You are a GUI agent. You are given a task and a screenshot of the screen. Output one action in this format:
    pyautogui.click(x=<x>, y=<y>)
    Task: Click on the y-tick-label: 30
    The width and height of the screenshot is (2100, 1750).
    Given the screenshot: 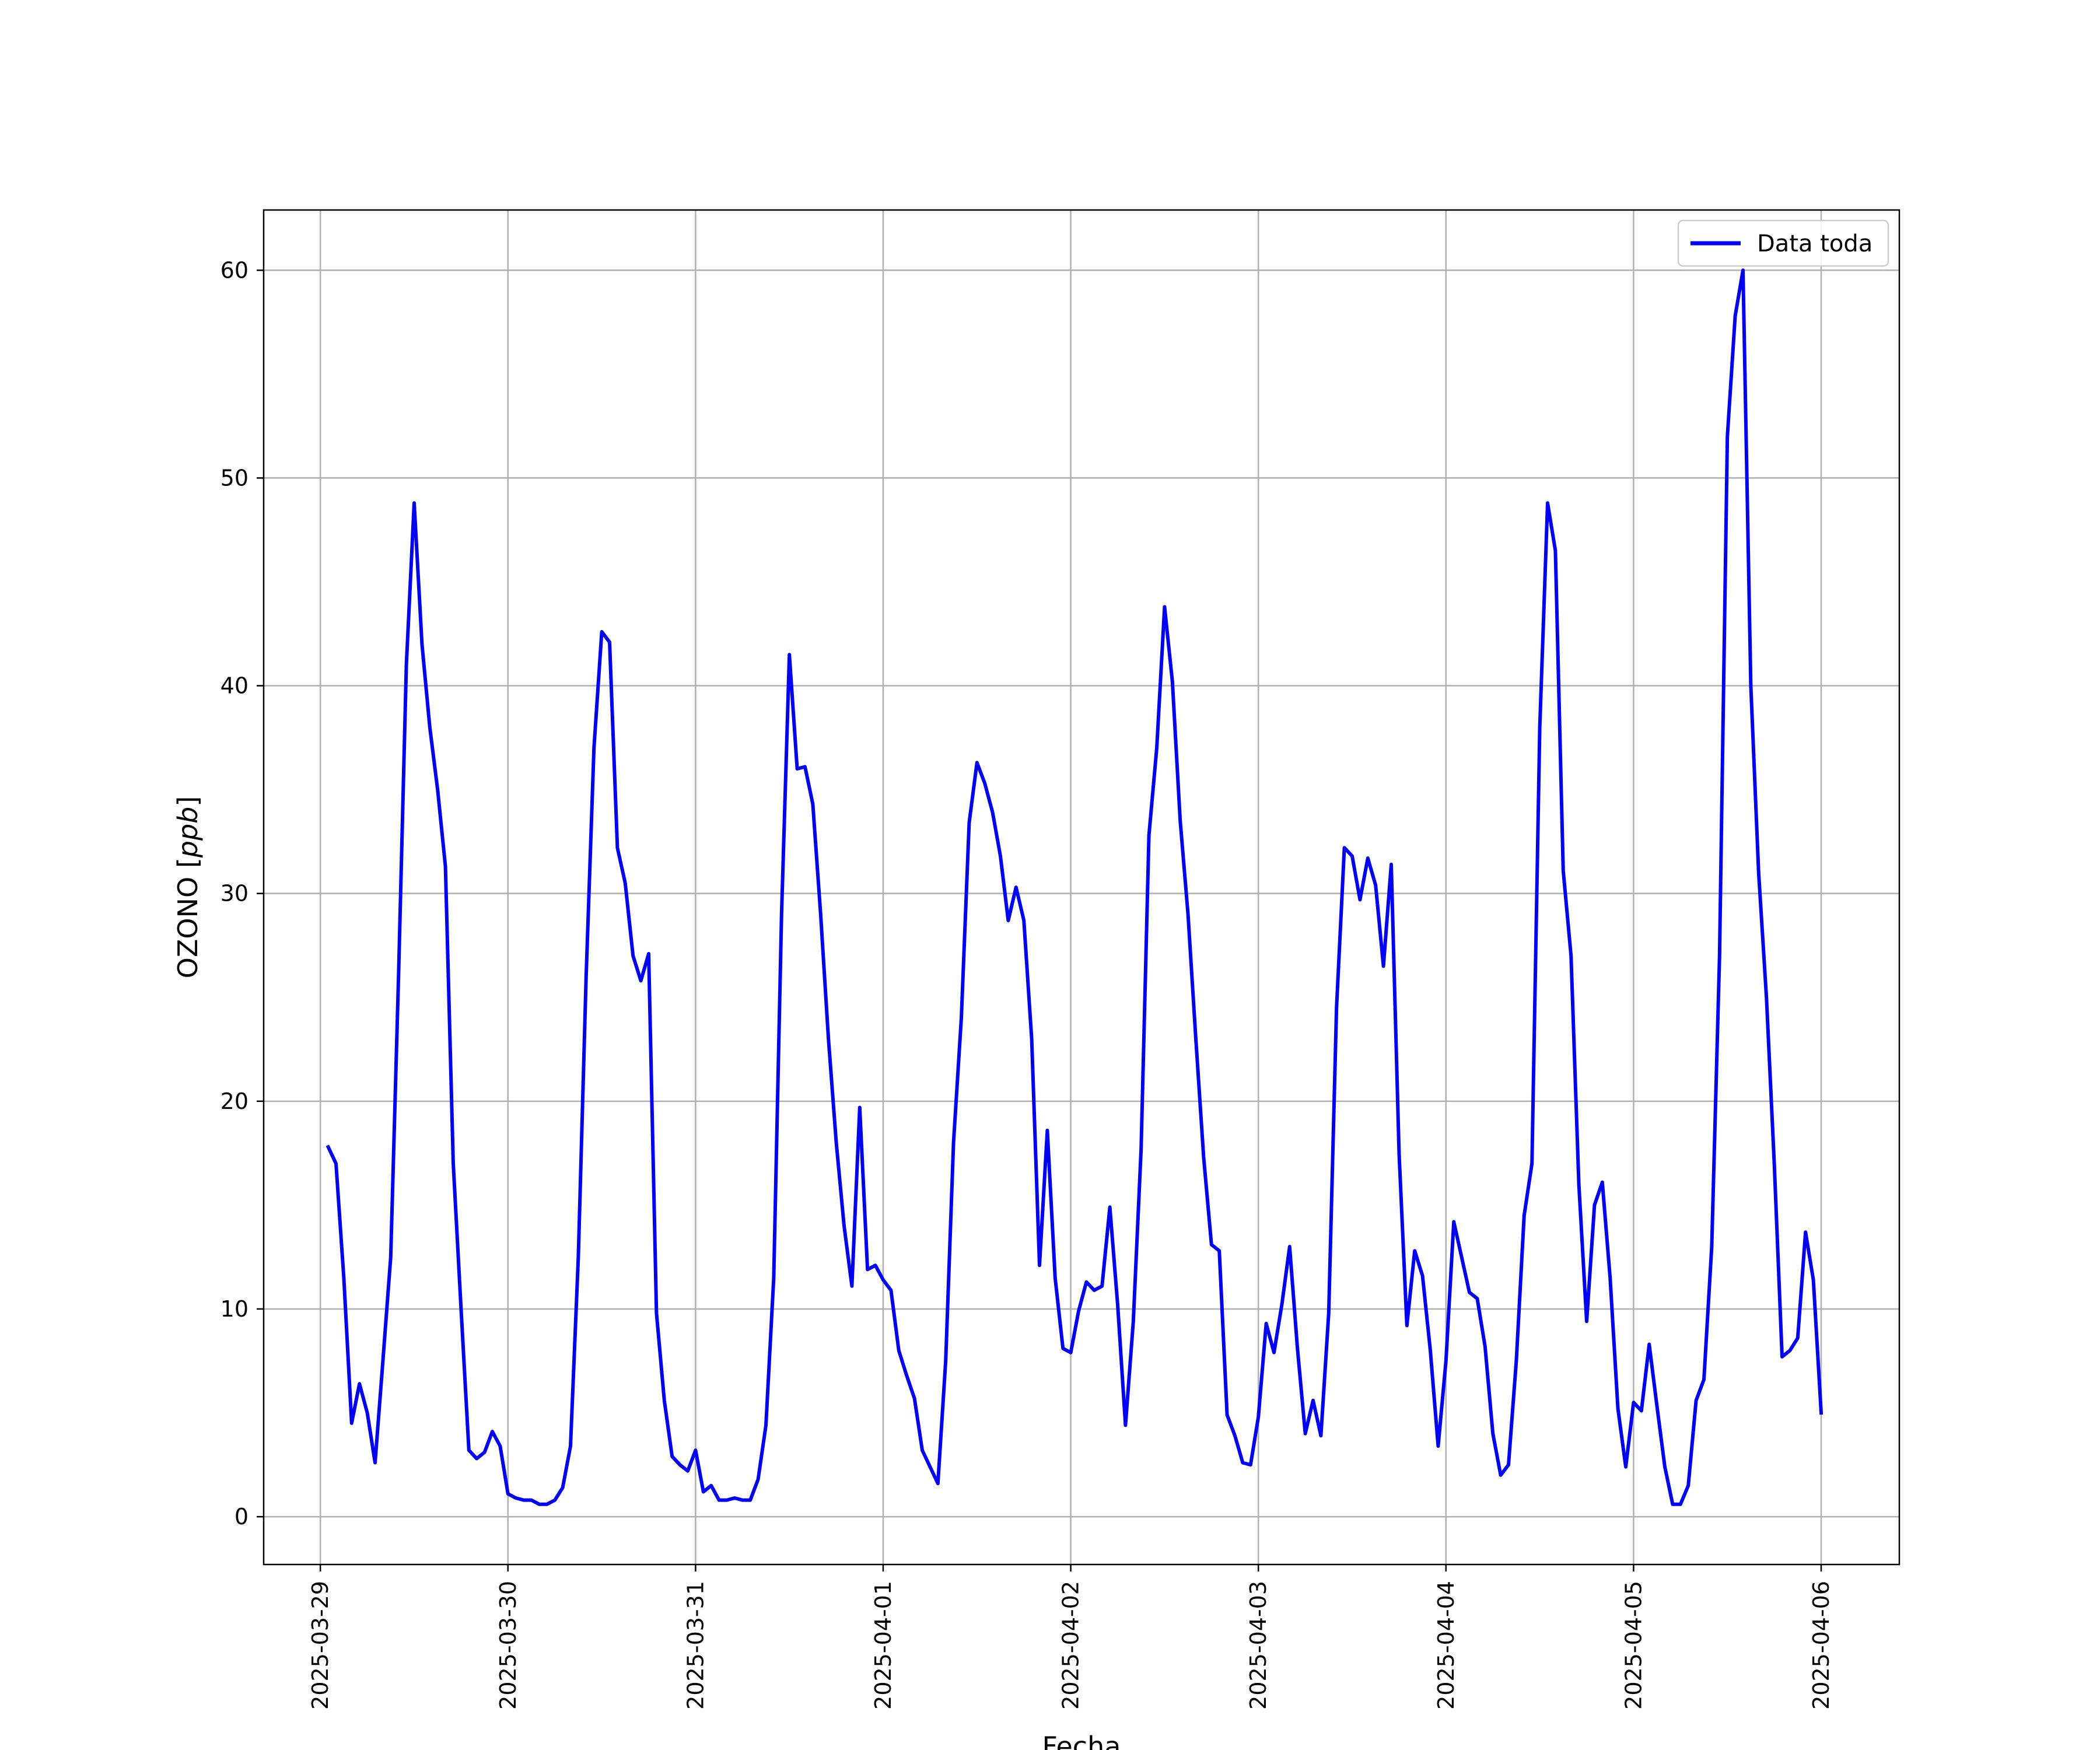 What is the action you would take?
    pyautogui.click(x=235, y=894)
    